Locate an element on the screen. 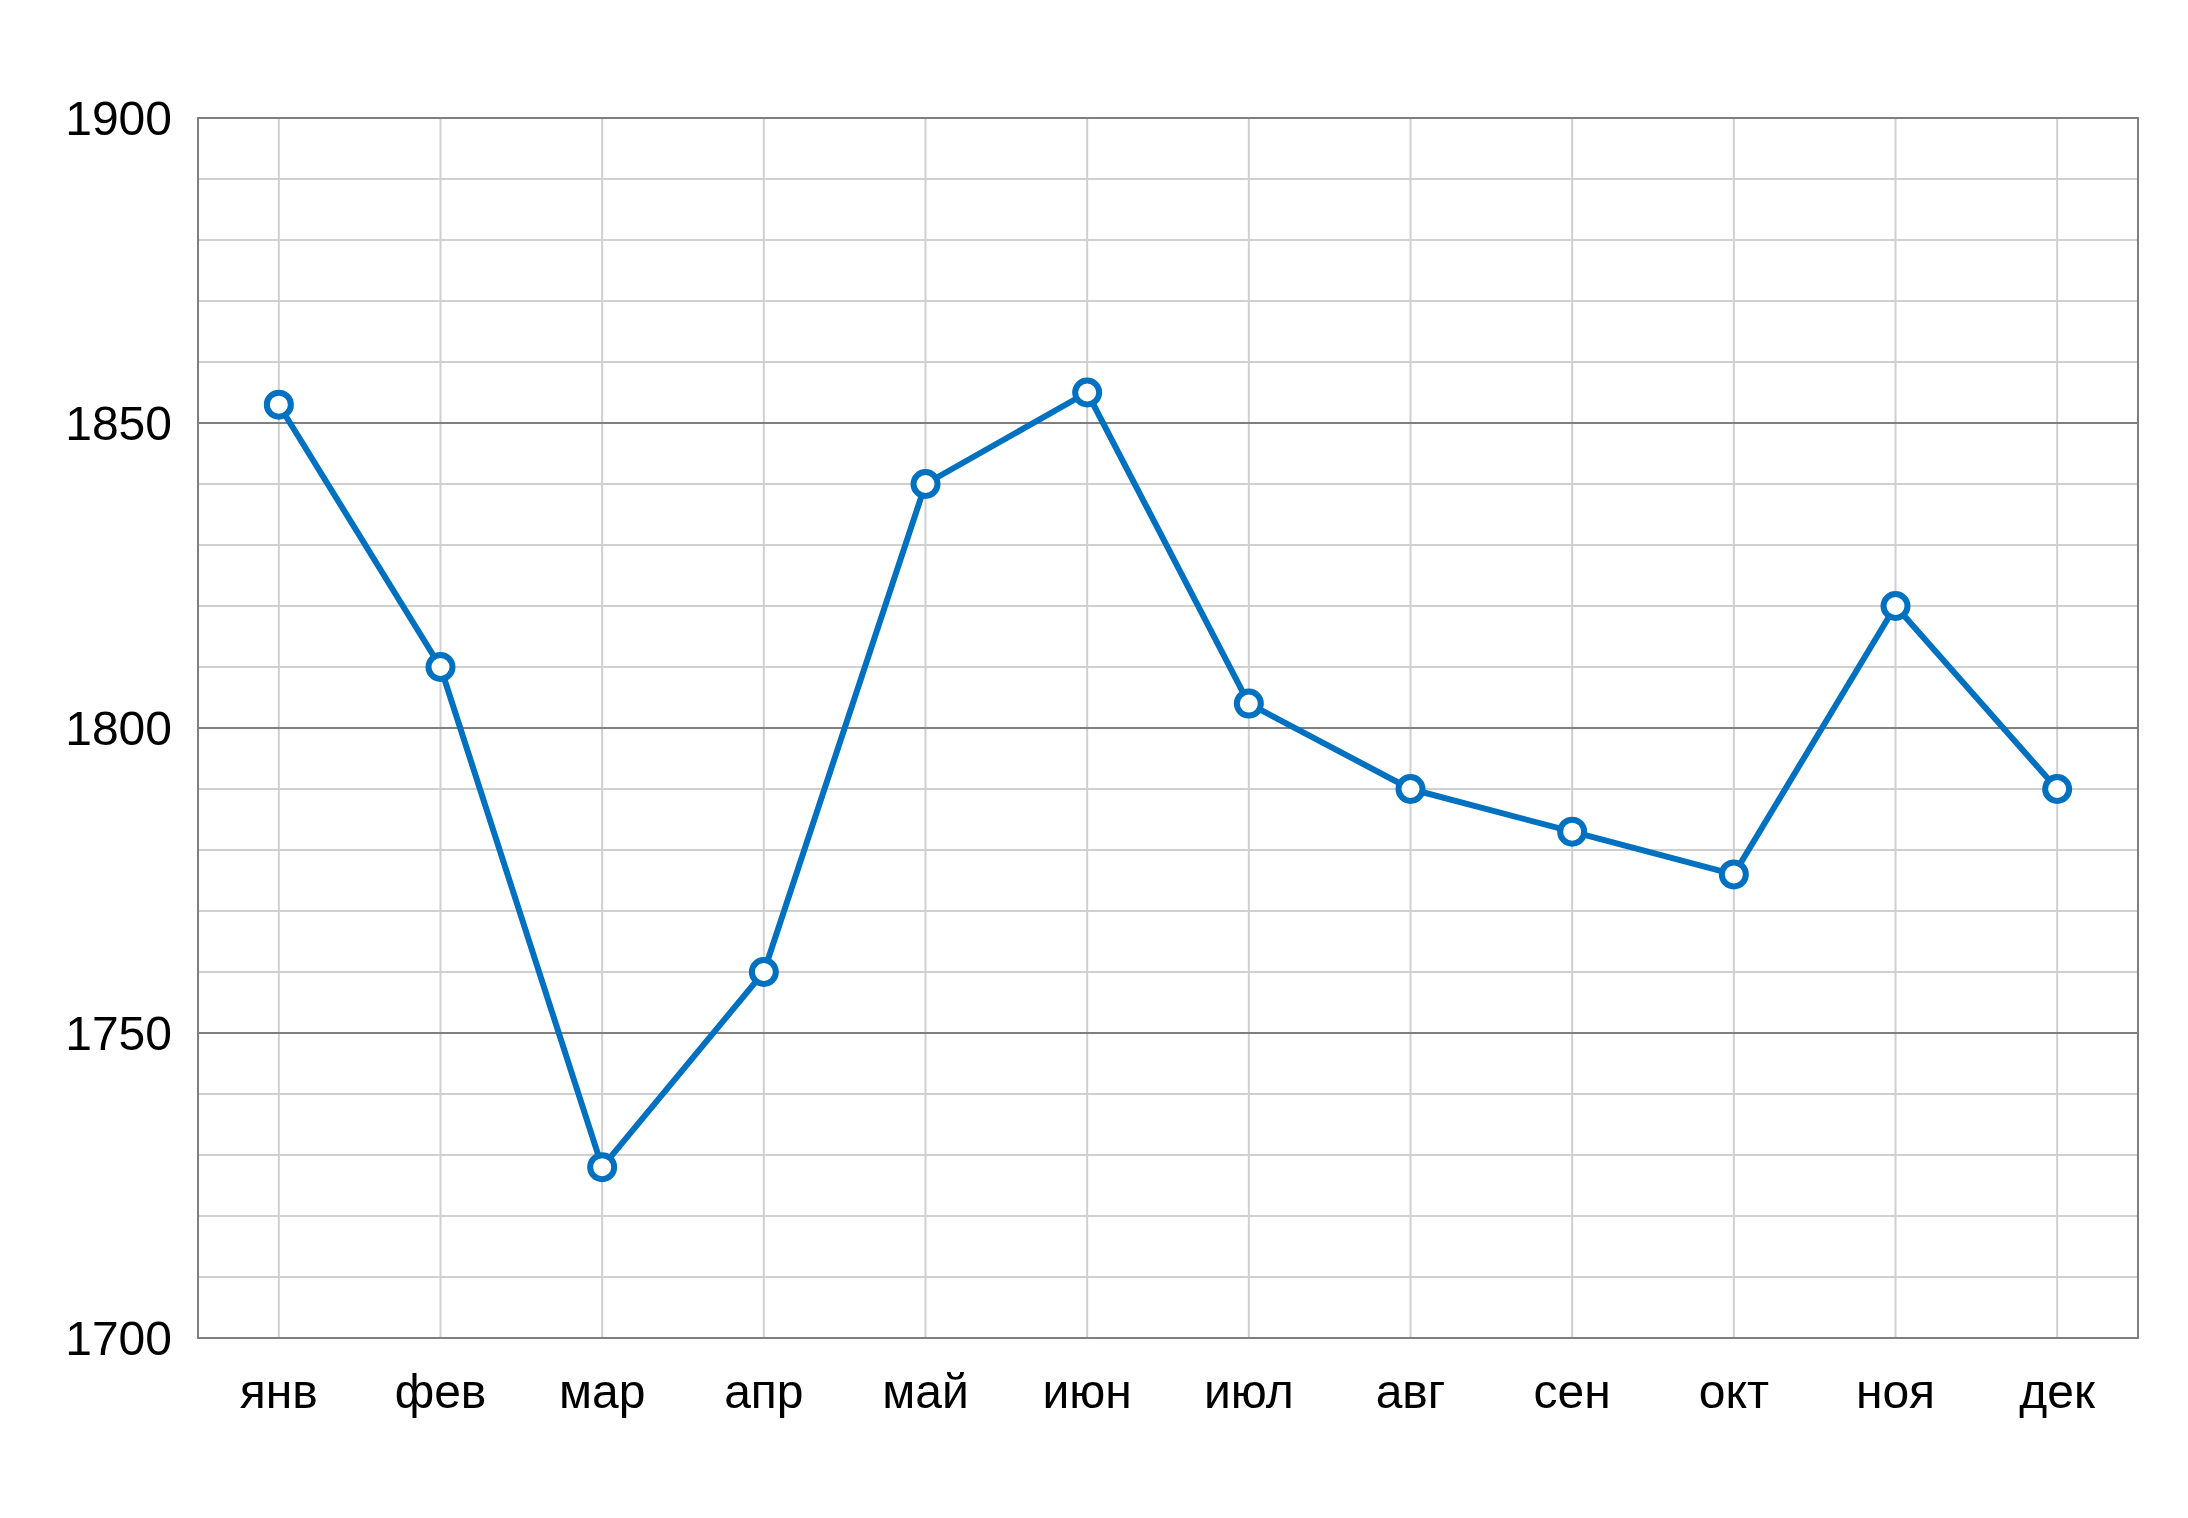 The image size is (2188, 1518). y-tick-label: 1800 is located at coordinates (118, 729).